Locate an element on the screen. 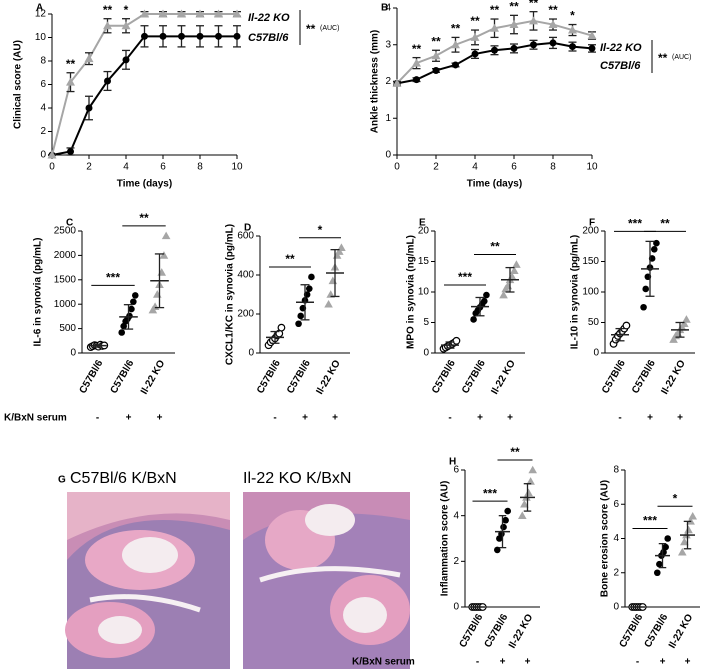  y-tick-label: 1000 is located at coordinates (65, 304).